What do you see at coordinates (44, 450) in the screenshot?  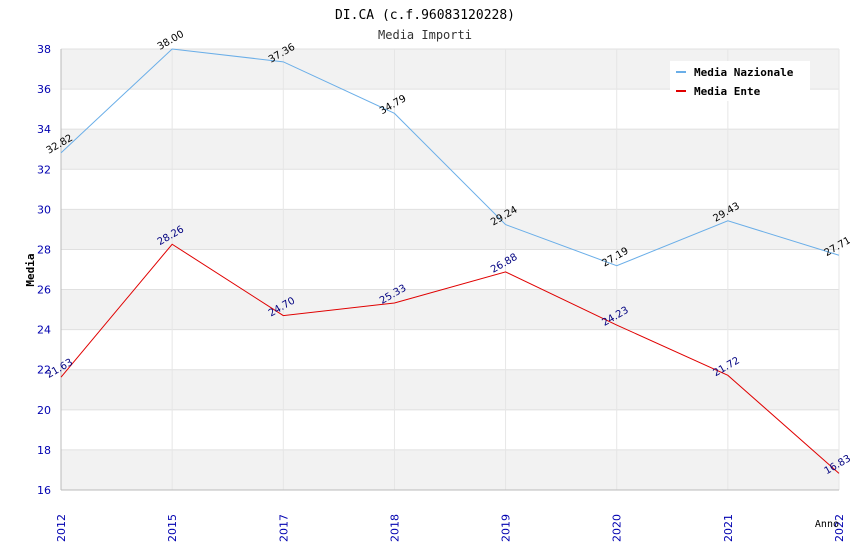 I see `y-tick-label: 18` at bounding box center [44, 450].